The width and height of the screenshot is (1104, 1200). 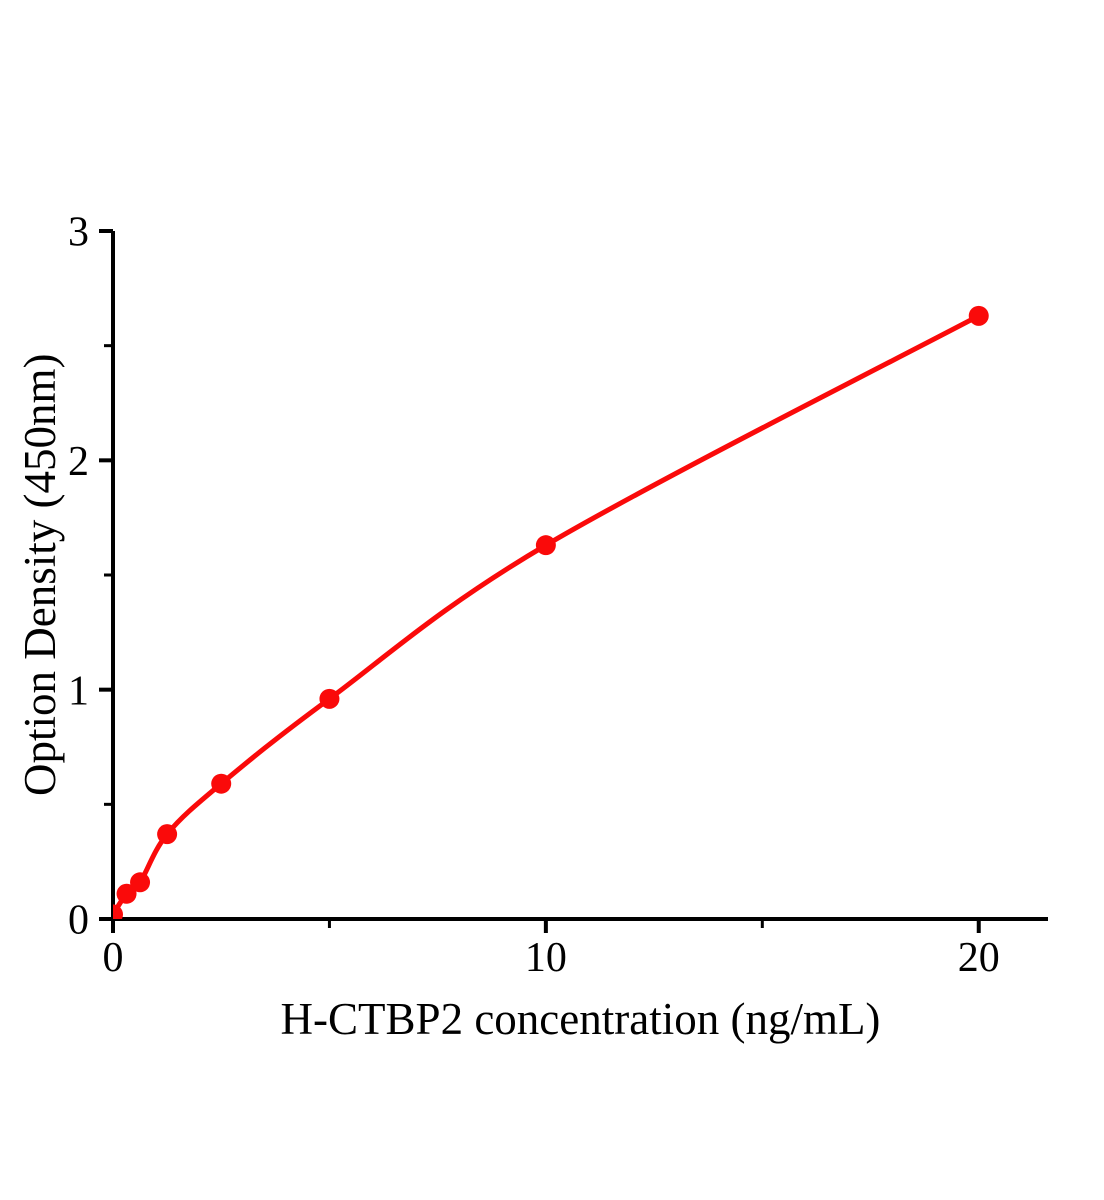 What do you see at coordinates (78, 921) in the screenshot?
I see `y-tick-label: 0` at bounding box center [78, 921].